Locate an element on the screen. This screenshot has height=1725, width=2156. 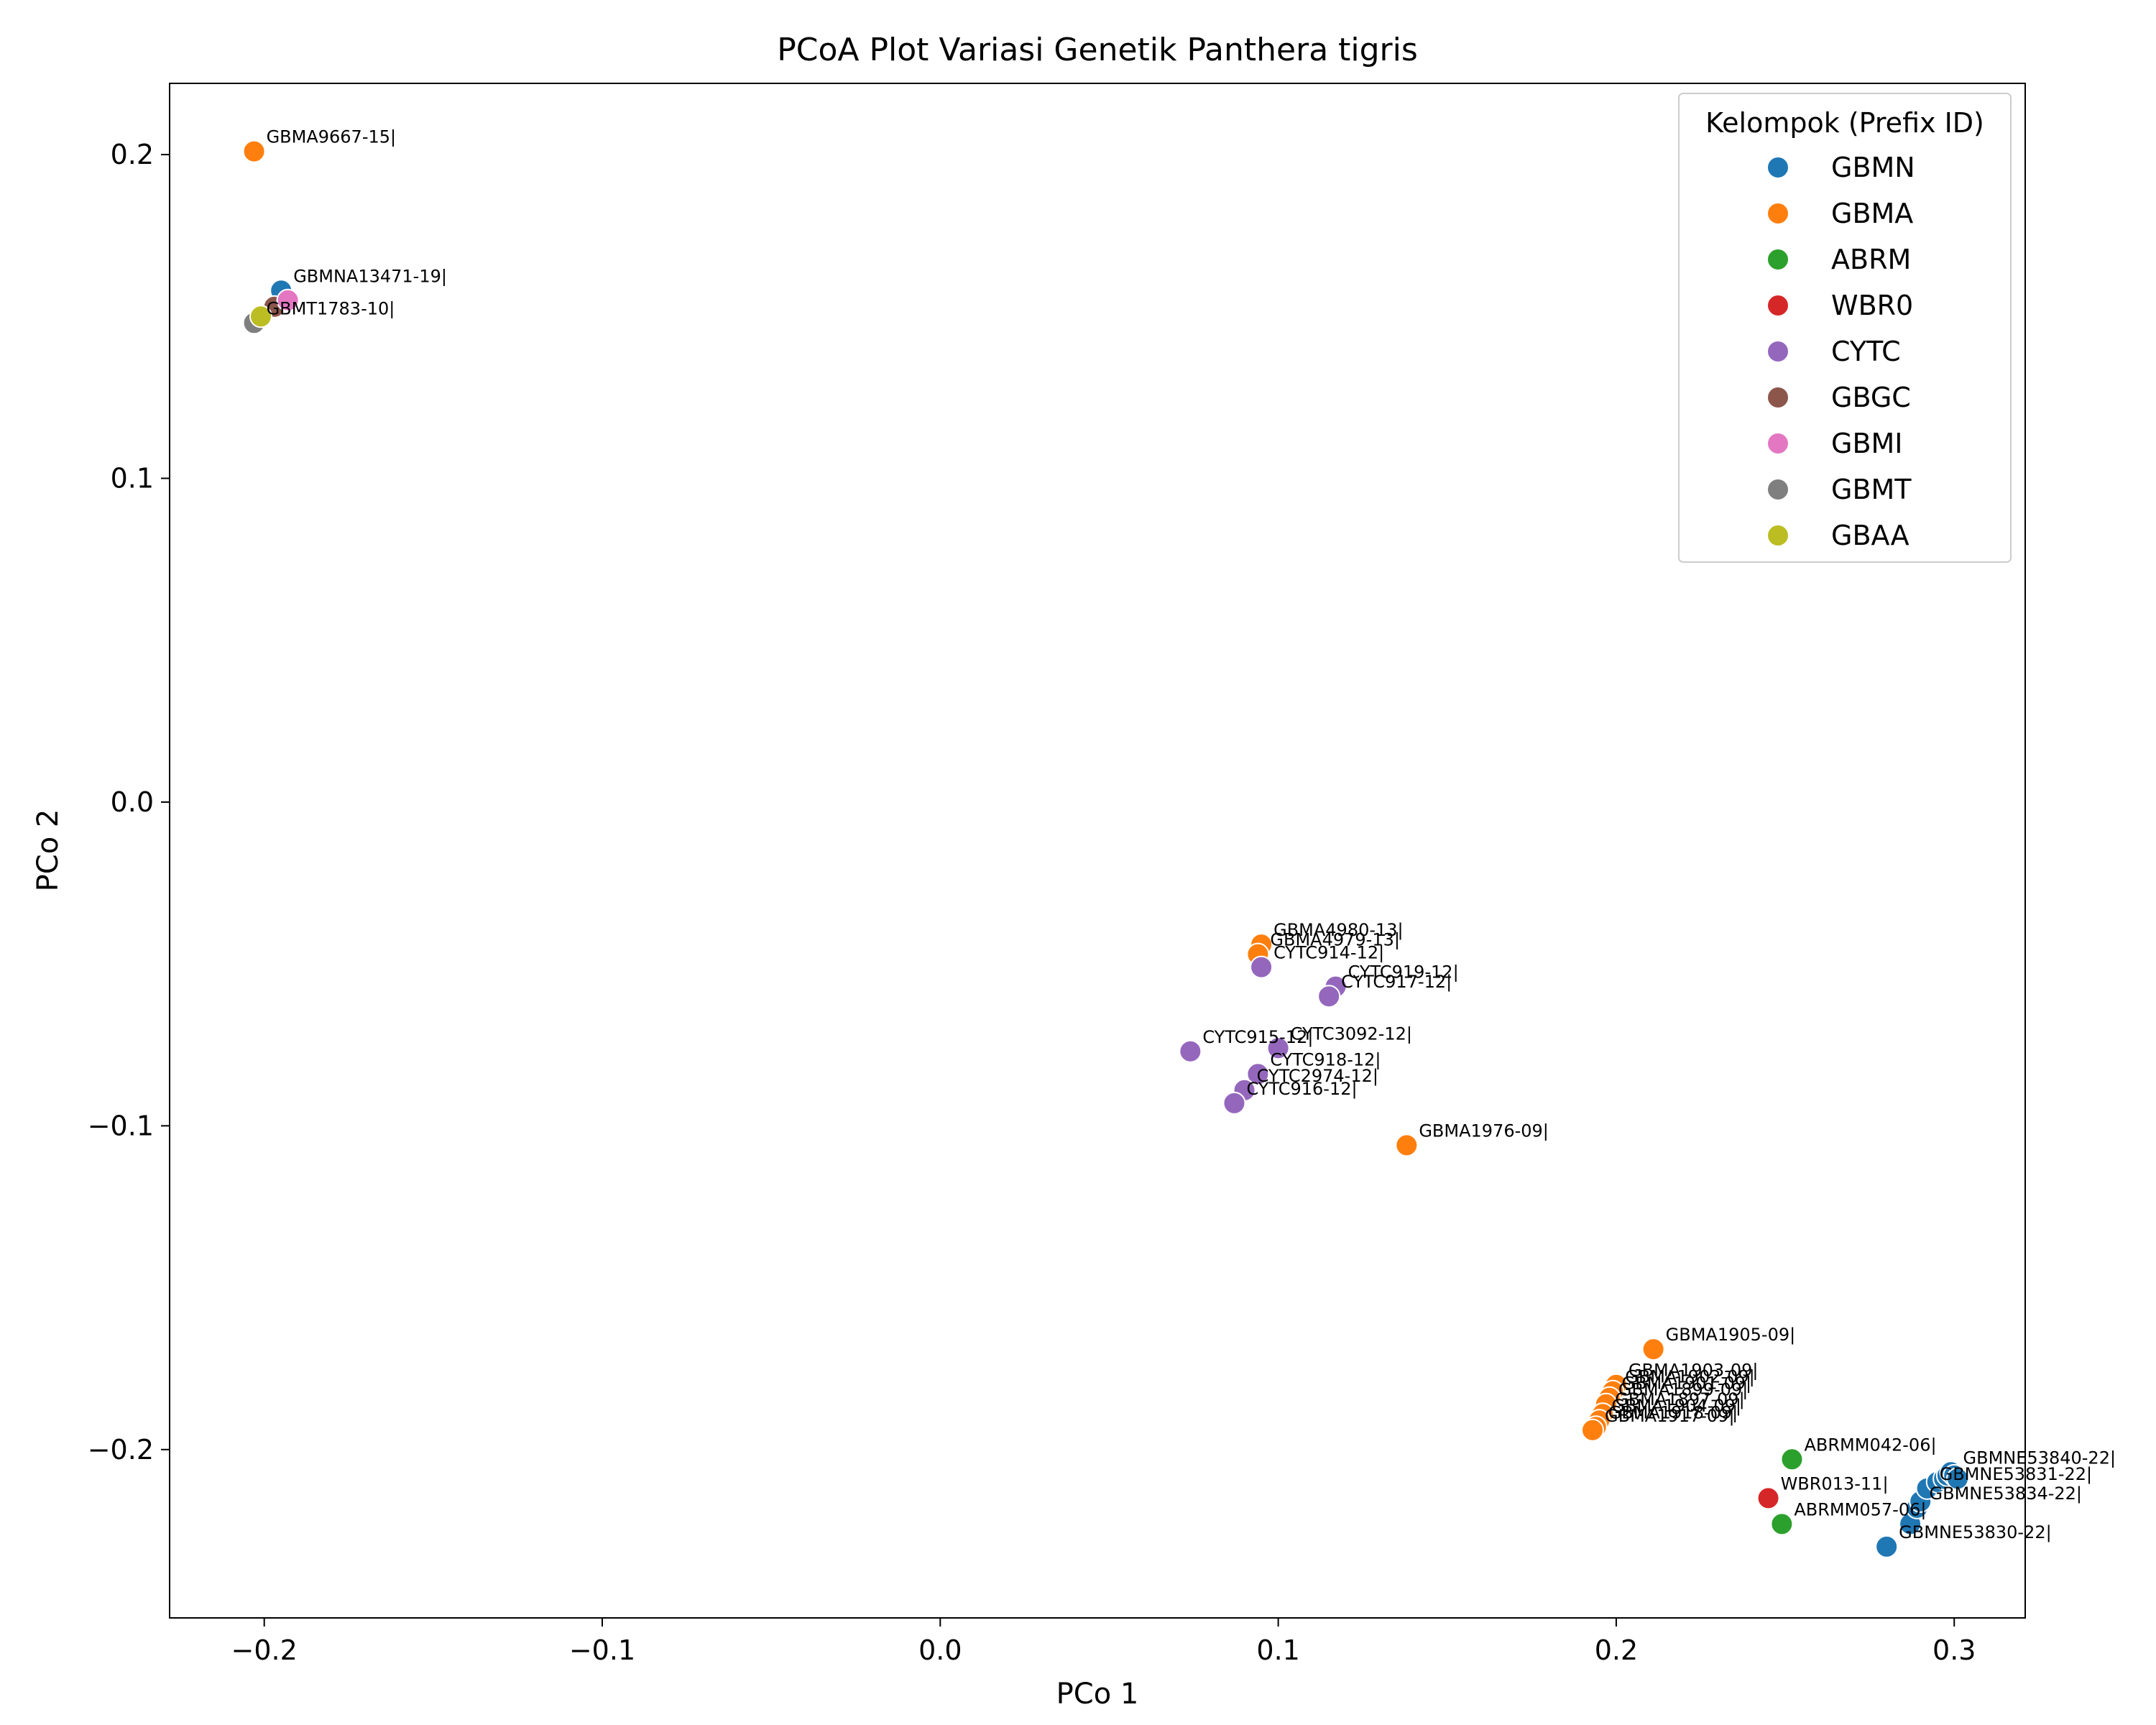
y-tick-label: 0.2 is located at coordinates (132, 154).